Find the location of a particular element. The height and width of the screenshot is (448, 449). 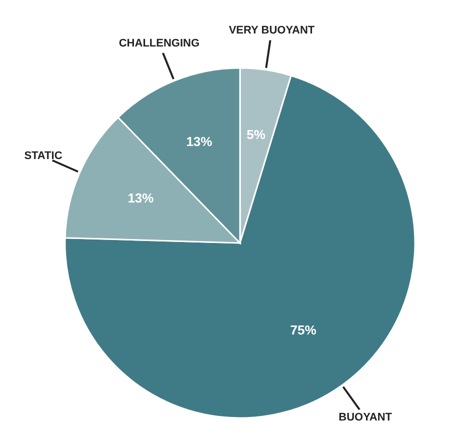

data-label: 75% is located at coordinates (303, 330).